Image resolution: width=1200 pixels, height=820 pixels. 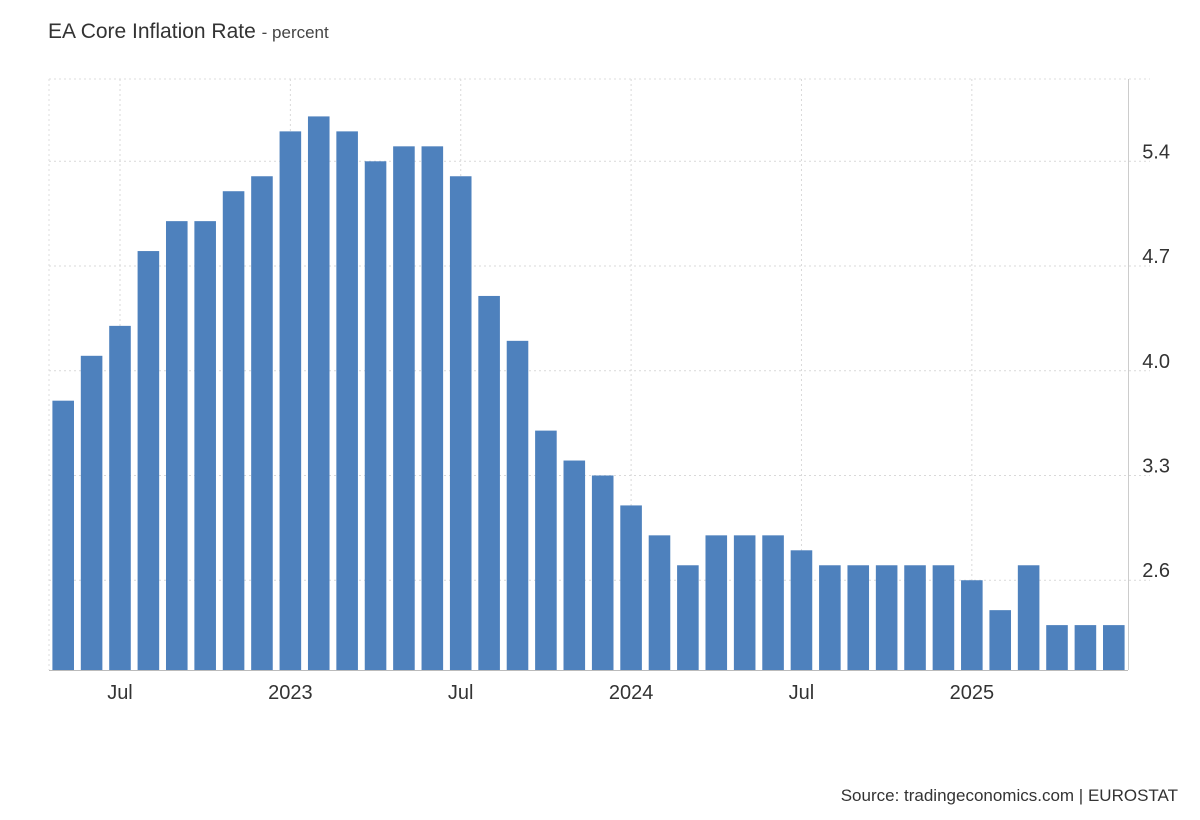 What do you see at coordinates (631, 693) in the screenshot?
I see `x-tick-label: 2024` at bounding box center [631, 693].